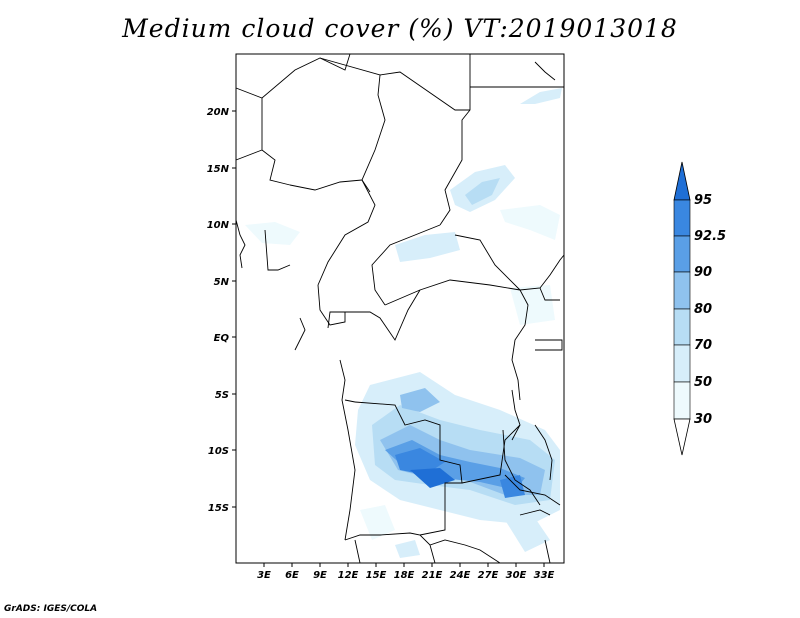 The width and height of the screenshot is (800, 618). What do you see at coordinates (703, 419) in the screenshot?
I see `colorbar-label: 30` at bounding box center [703, 419].